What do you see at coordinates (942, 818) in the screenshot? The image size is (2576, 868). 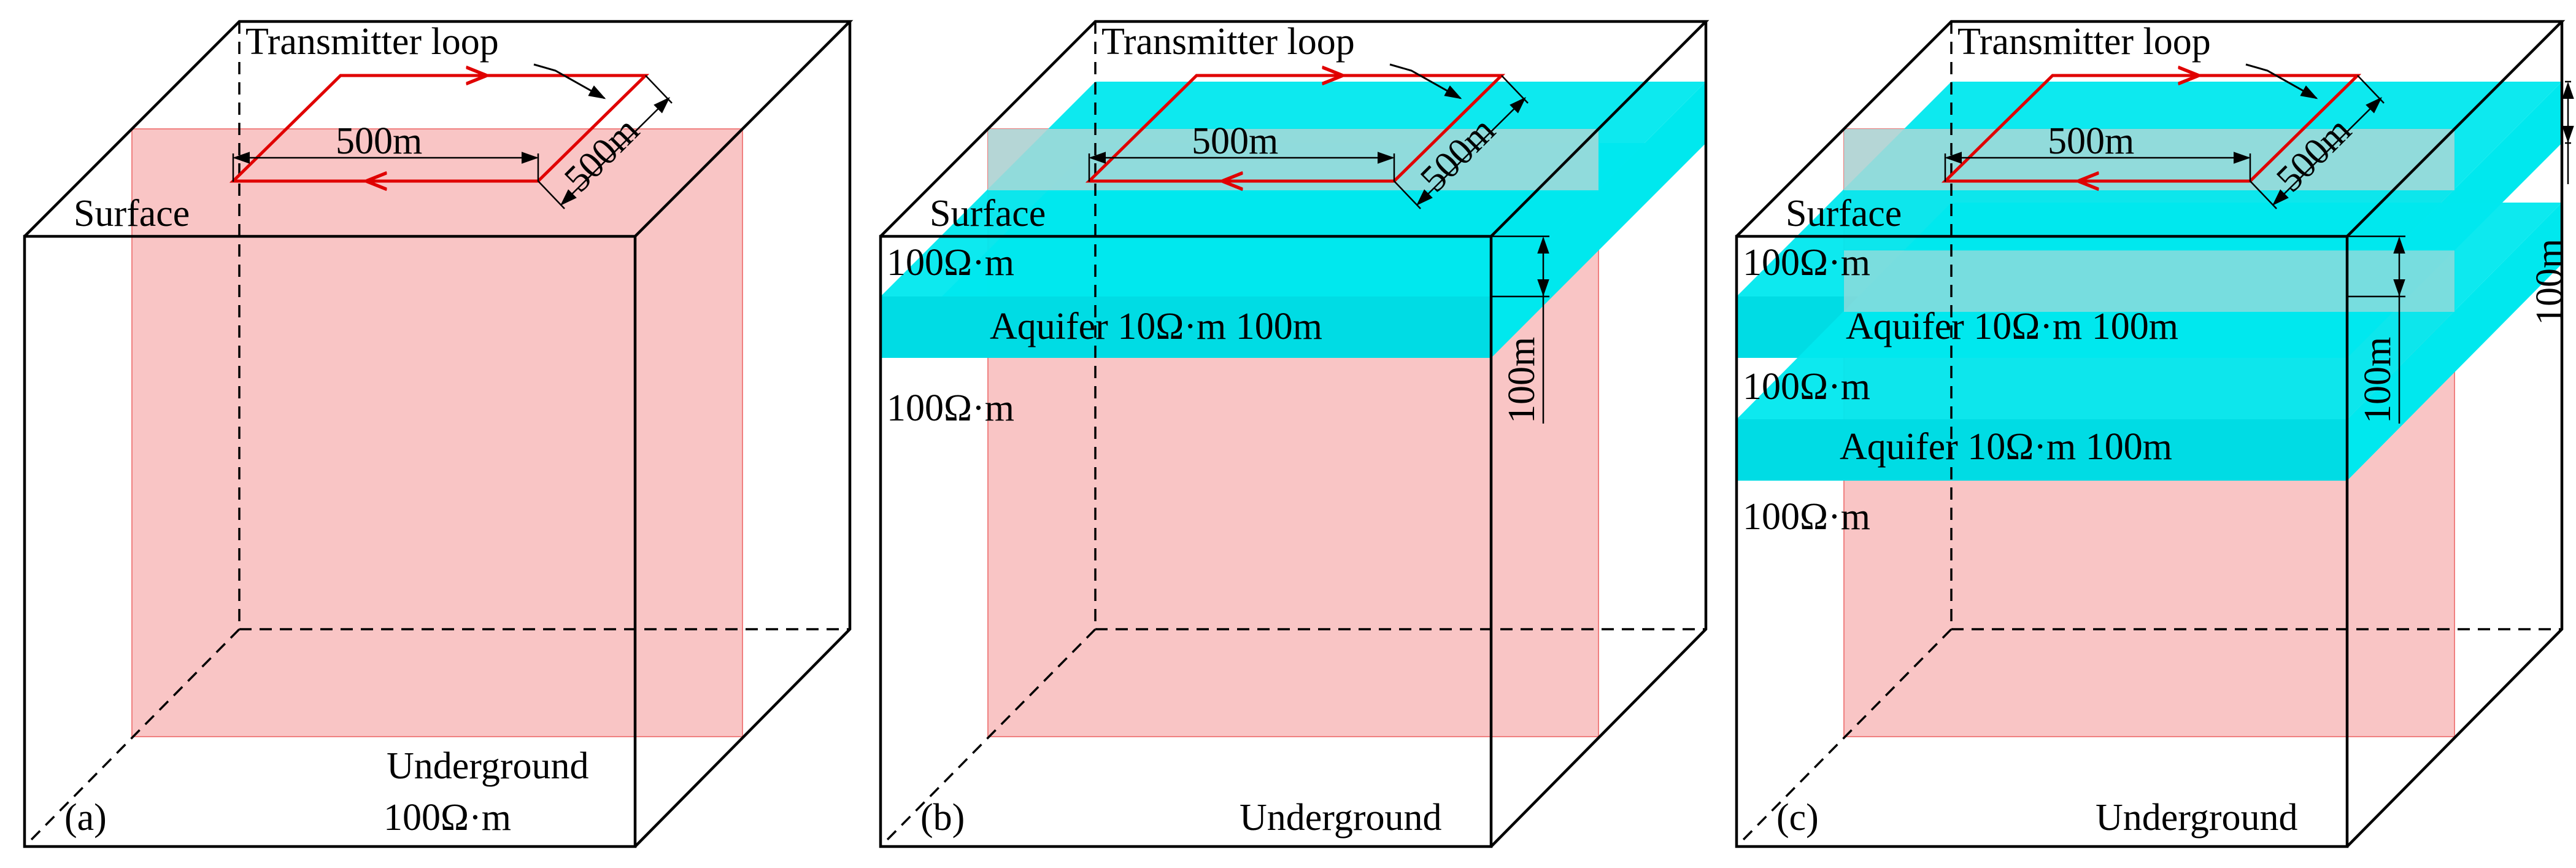 I see `panel-letter: (b)` at bounding box center [942, 818].